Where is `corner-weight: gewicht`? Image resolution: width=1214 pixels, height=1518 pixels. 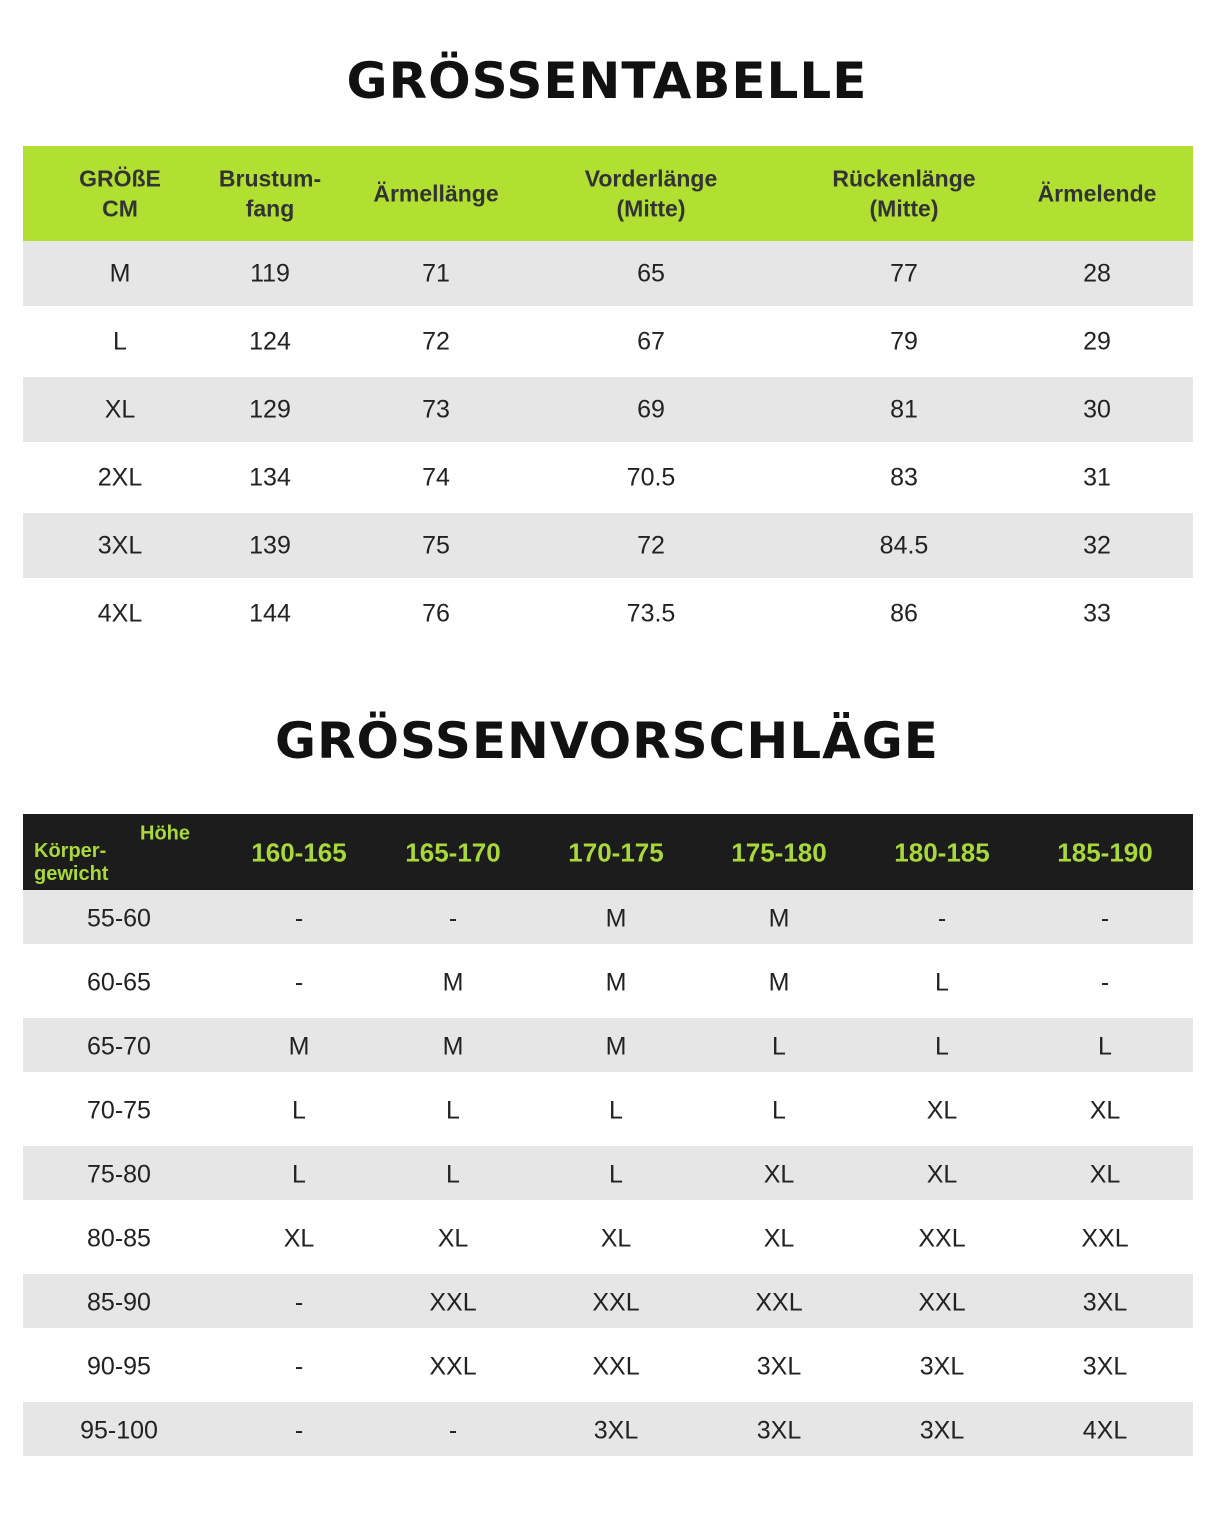
corner-weight: gewicht is located at coordinates (71, 874).